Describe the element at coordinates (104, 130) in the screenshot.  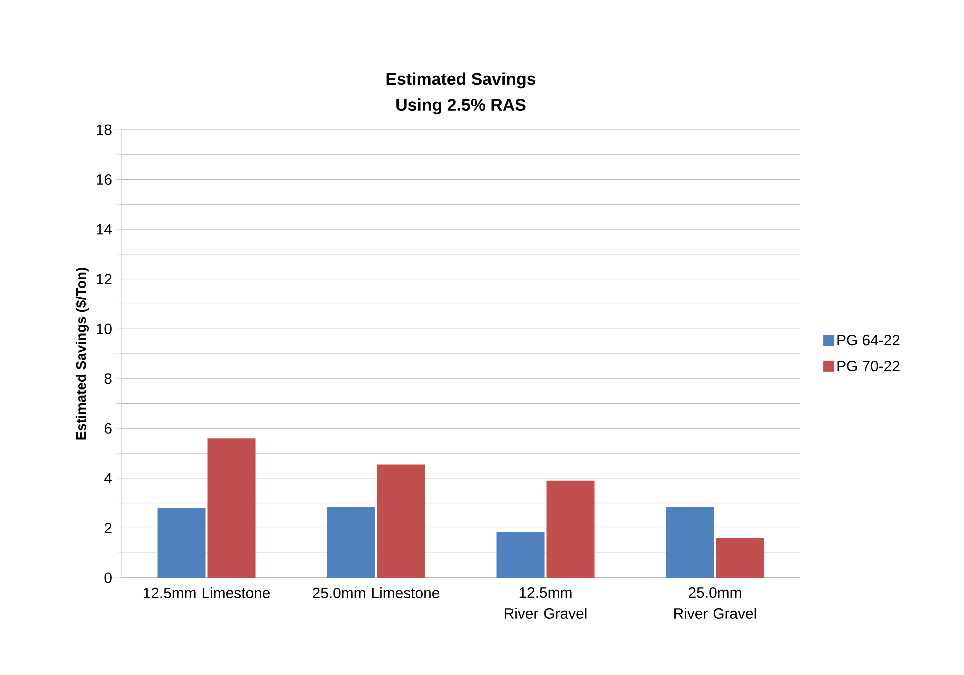
I see `y-tick-label: 18` at that location.